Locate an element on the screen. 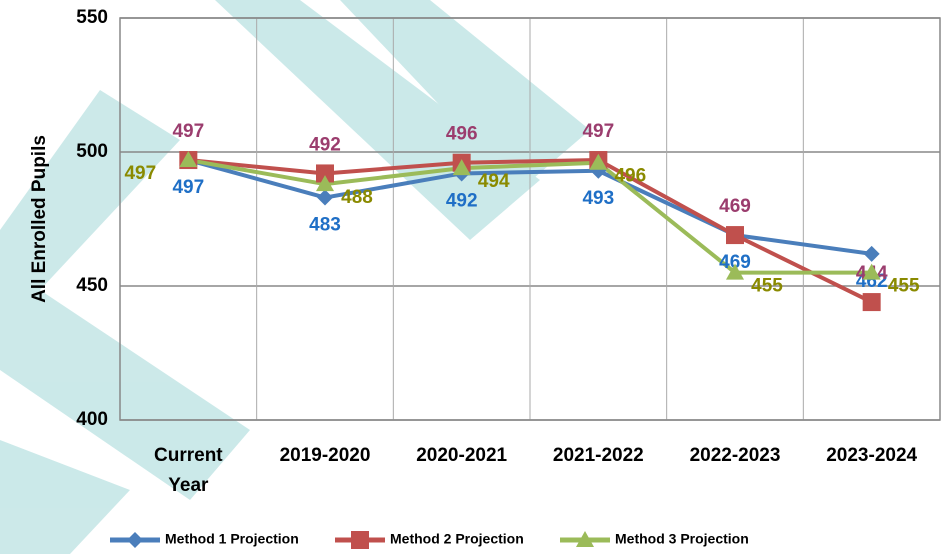 Image resolution: width=949 pixels, height=559 pixels. x-tick-label: 2021-2022 is located at coordinates (598, 455).